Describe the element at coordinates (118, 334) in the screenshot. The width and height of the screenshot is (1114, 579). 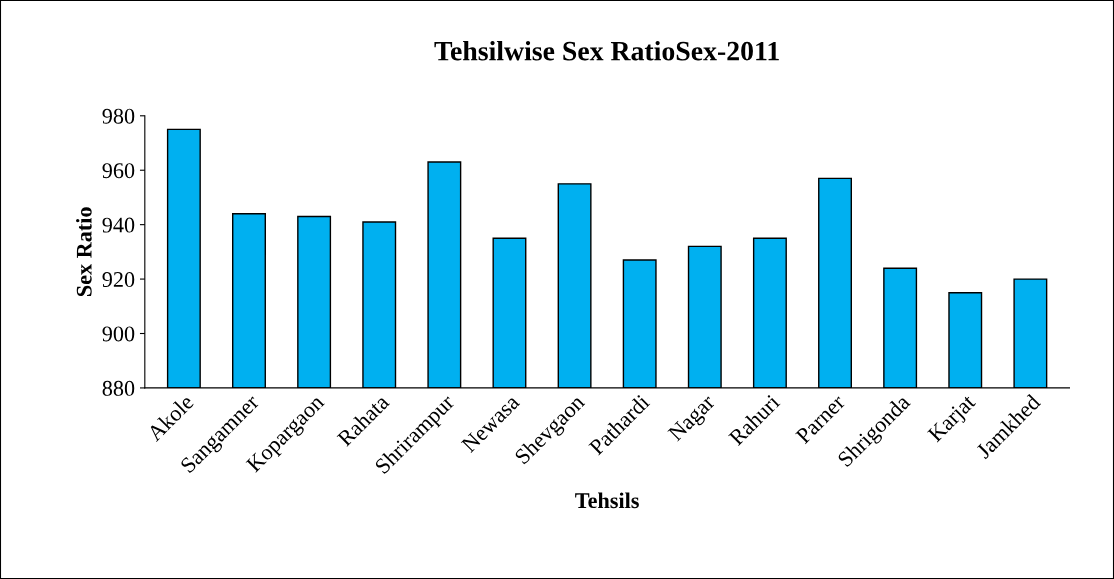
I see `y-tick-label: 900` at that location.